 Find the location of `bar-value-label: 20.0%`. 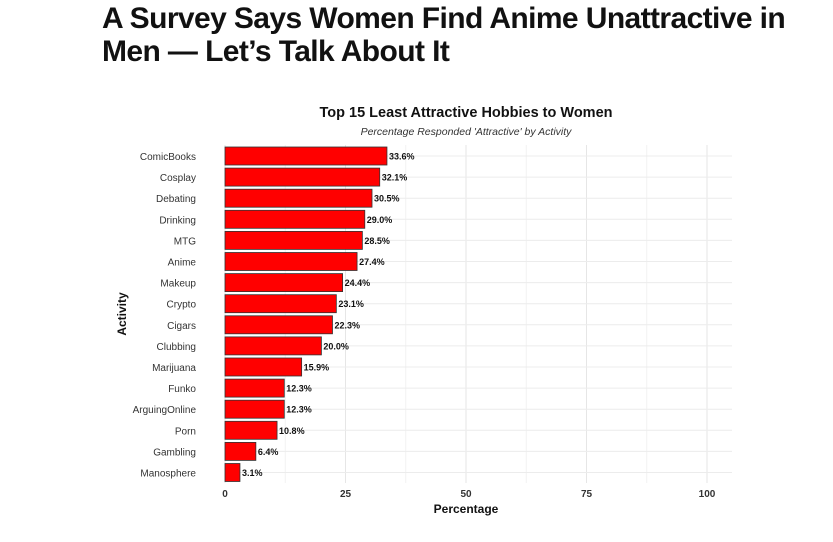

bar-value-label: 20.0% is located at coordinates (336, 346).